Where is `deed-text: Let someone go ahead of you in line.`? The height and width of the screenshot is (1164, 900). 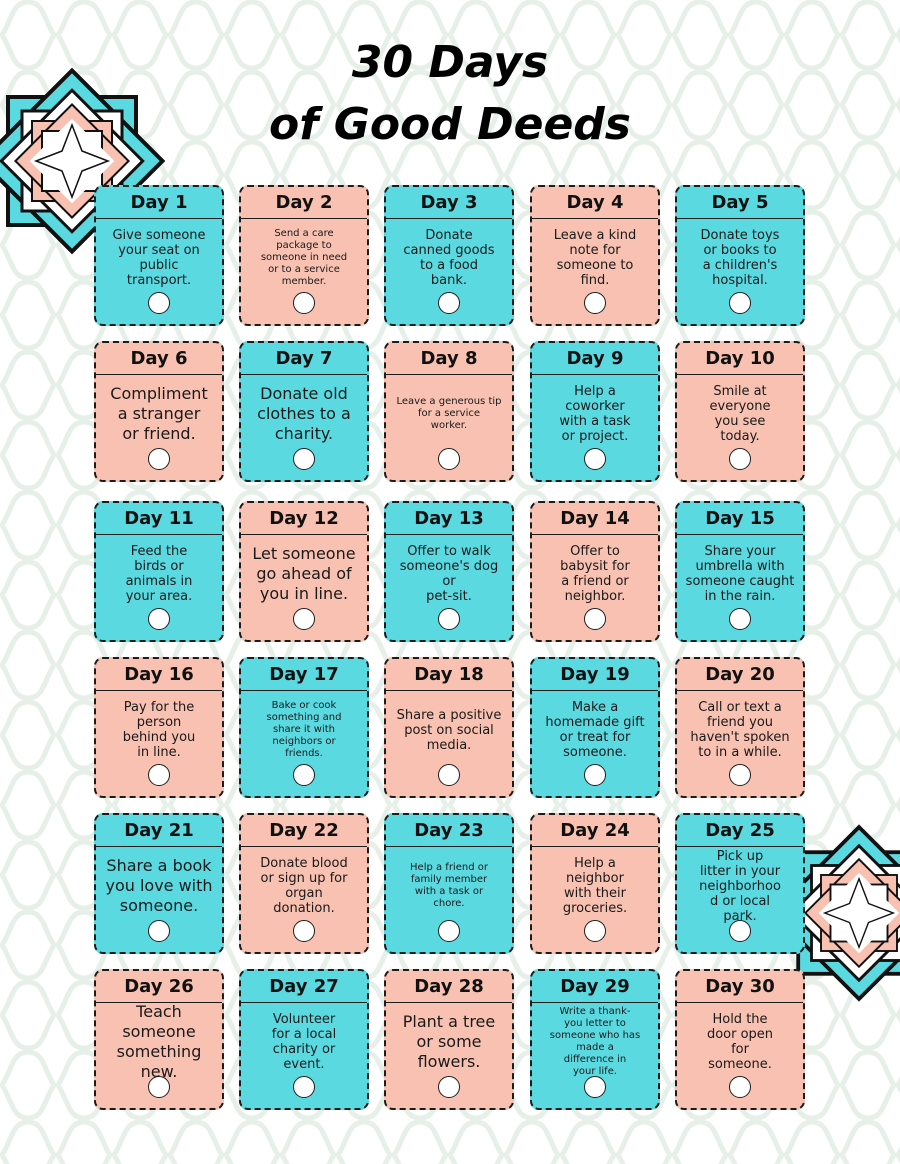 deed-text: Let someone go ahead of you in line. is located at coordinates (304, 573).